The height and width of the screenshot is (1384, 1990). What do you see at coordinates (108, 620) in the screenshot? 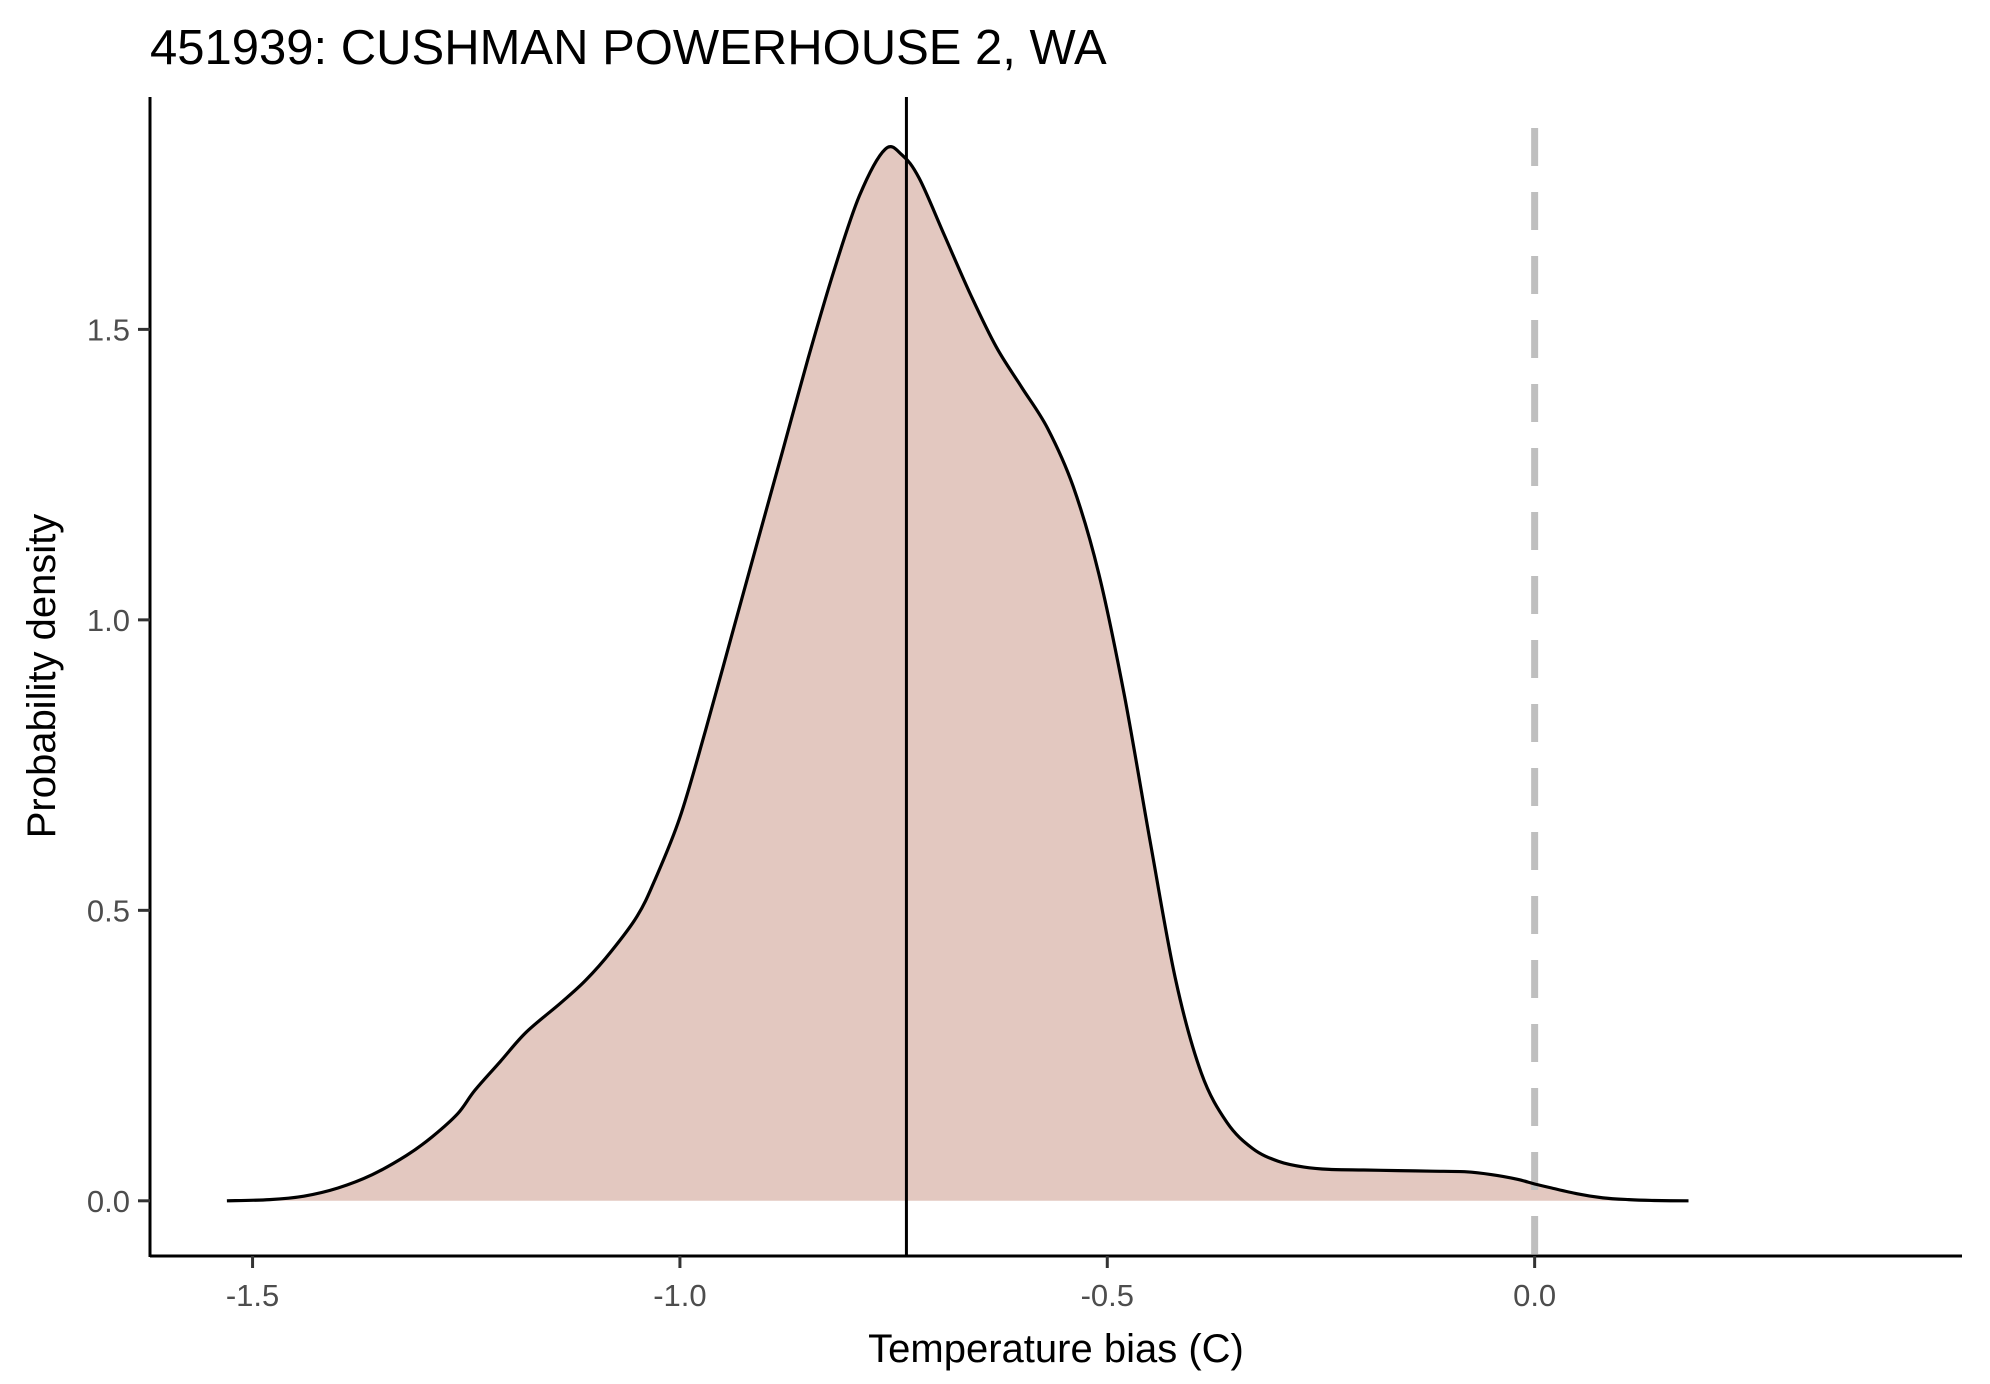
I see `y-tick-label: 1.0` at bounding box center [108, 620].